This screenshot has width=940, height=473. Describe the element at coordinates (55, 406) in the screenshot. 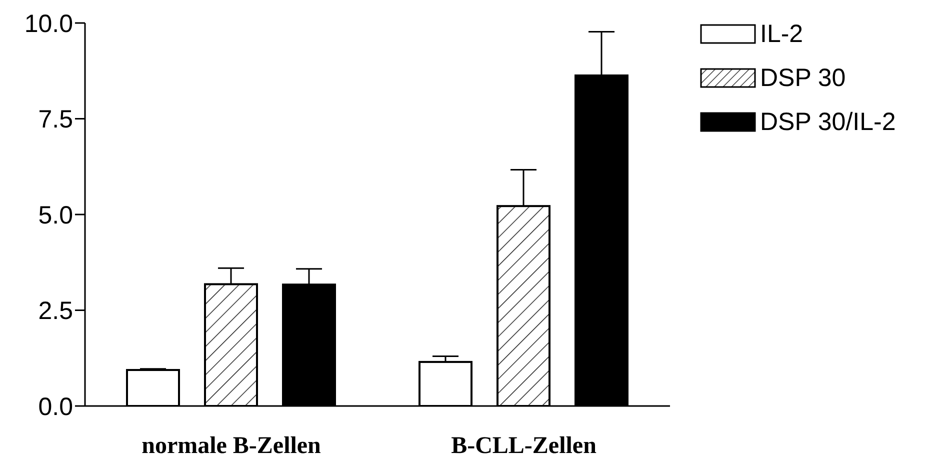

I see `y-tick-label: 0.0` at that location.